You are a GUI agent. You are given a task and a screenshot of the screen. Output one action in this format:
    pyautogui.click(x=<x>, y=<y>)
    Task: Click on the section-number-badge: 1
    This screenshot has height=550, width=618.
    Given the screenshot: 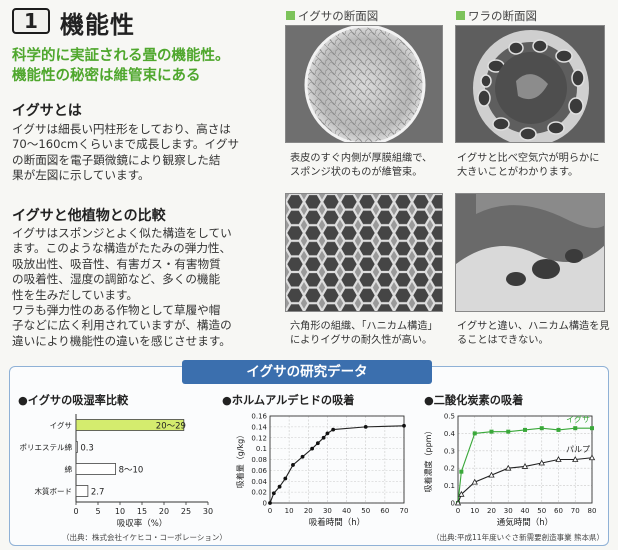 What is the action you would take?
    pyautogui.click(x=31, y=21)
    